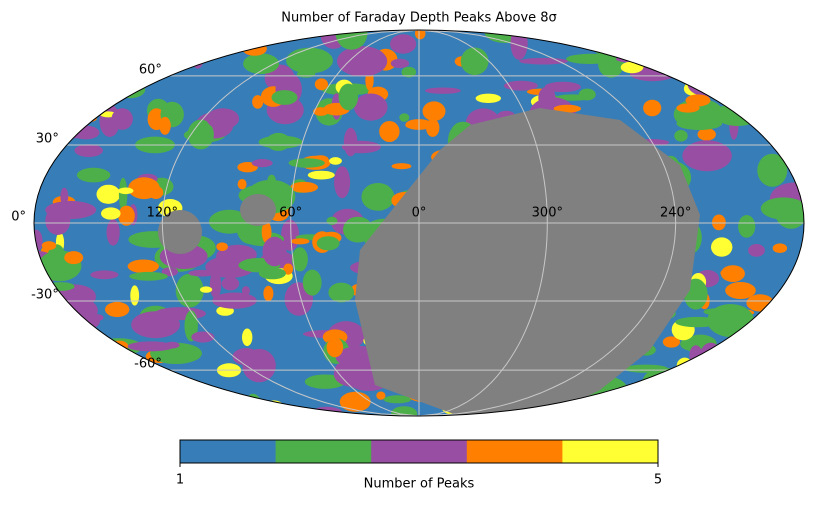 The height and width of the screenshot is (505, 814). Describe the element at coordinates (162, 213) in the screenshot. I see `lon-tick-label: 120°` at that location.